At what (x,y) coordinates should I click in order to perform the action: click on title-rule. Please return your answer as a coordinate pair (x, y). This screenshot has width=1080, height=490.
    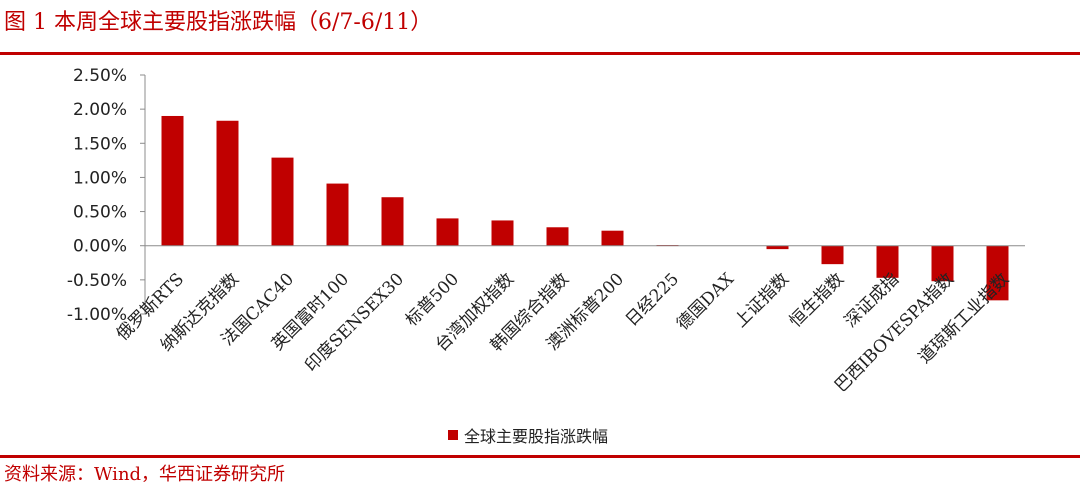
    Looking at the image, I should click on (540, 53).